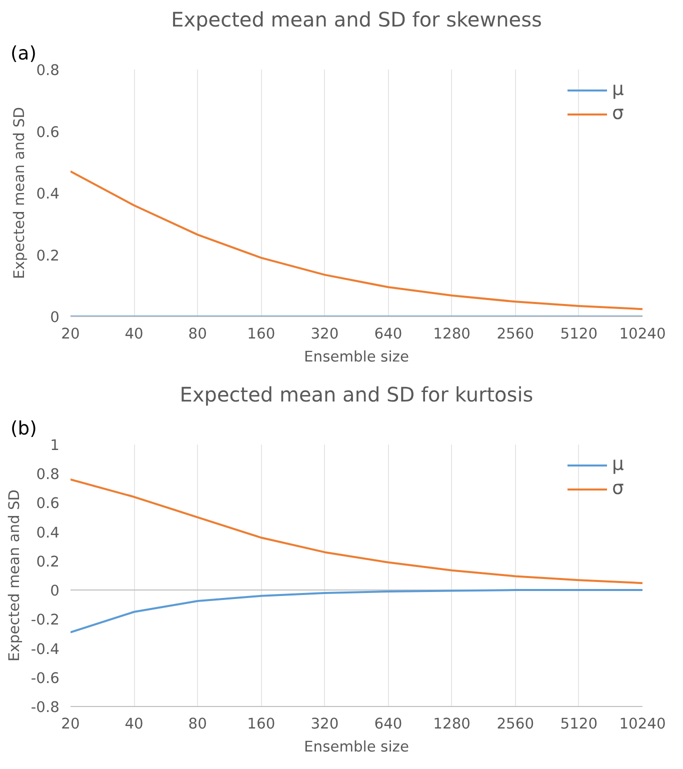  What do you see at coordinates (55, 445) in the screenshot?
I see `y-tick-label: 1` at bounding box center [55, 445].